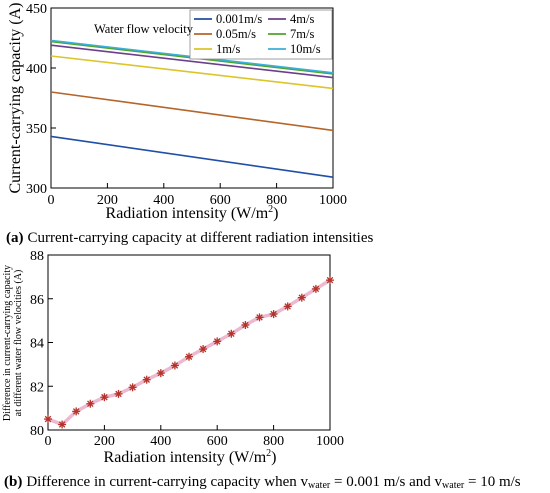 Image resolution: width=550 pixels, height=493 pixels. I want to click on panel-b-caption-end: = 10 m/s, so click(492, 482).